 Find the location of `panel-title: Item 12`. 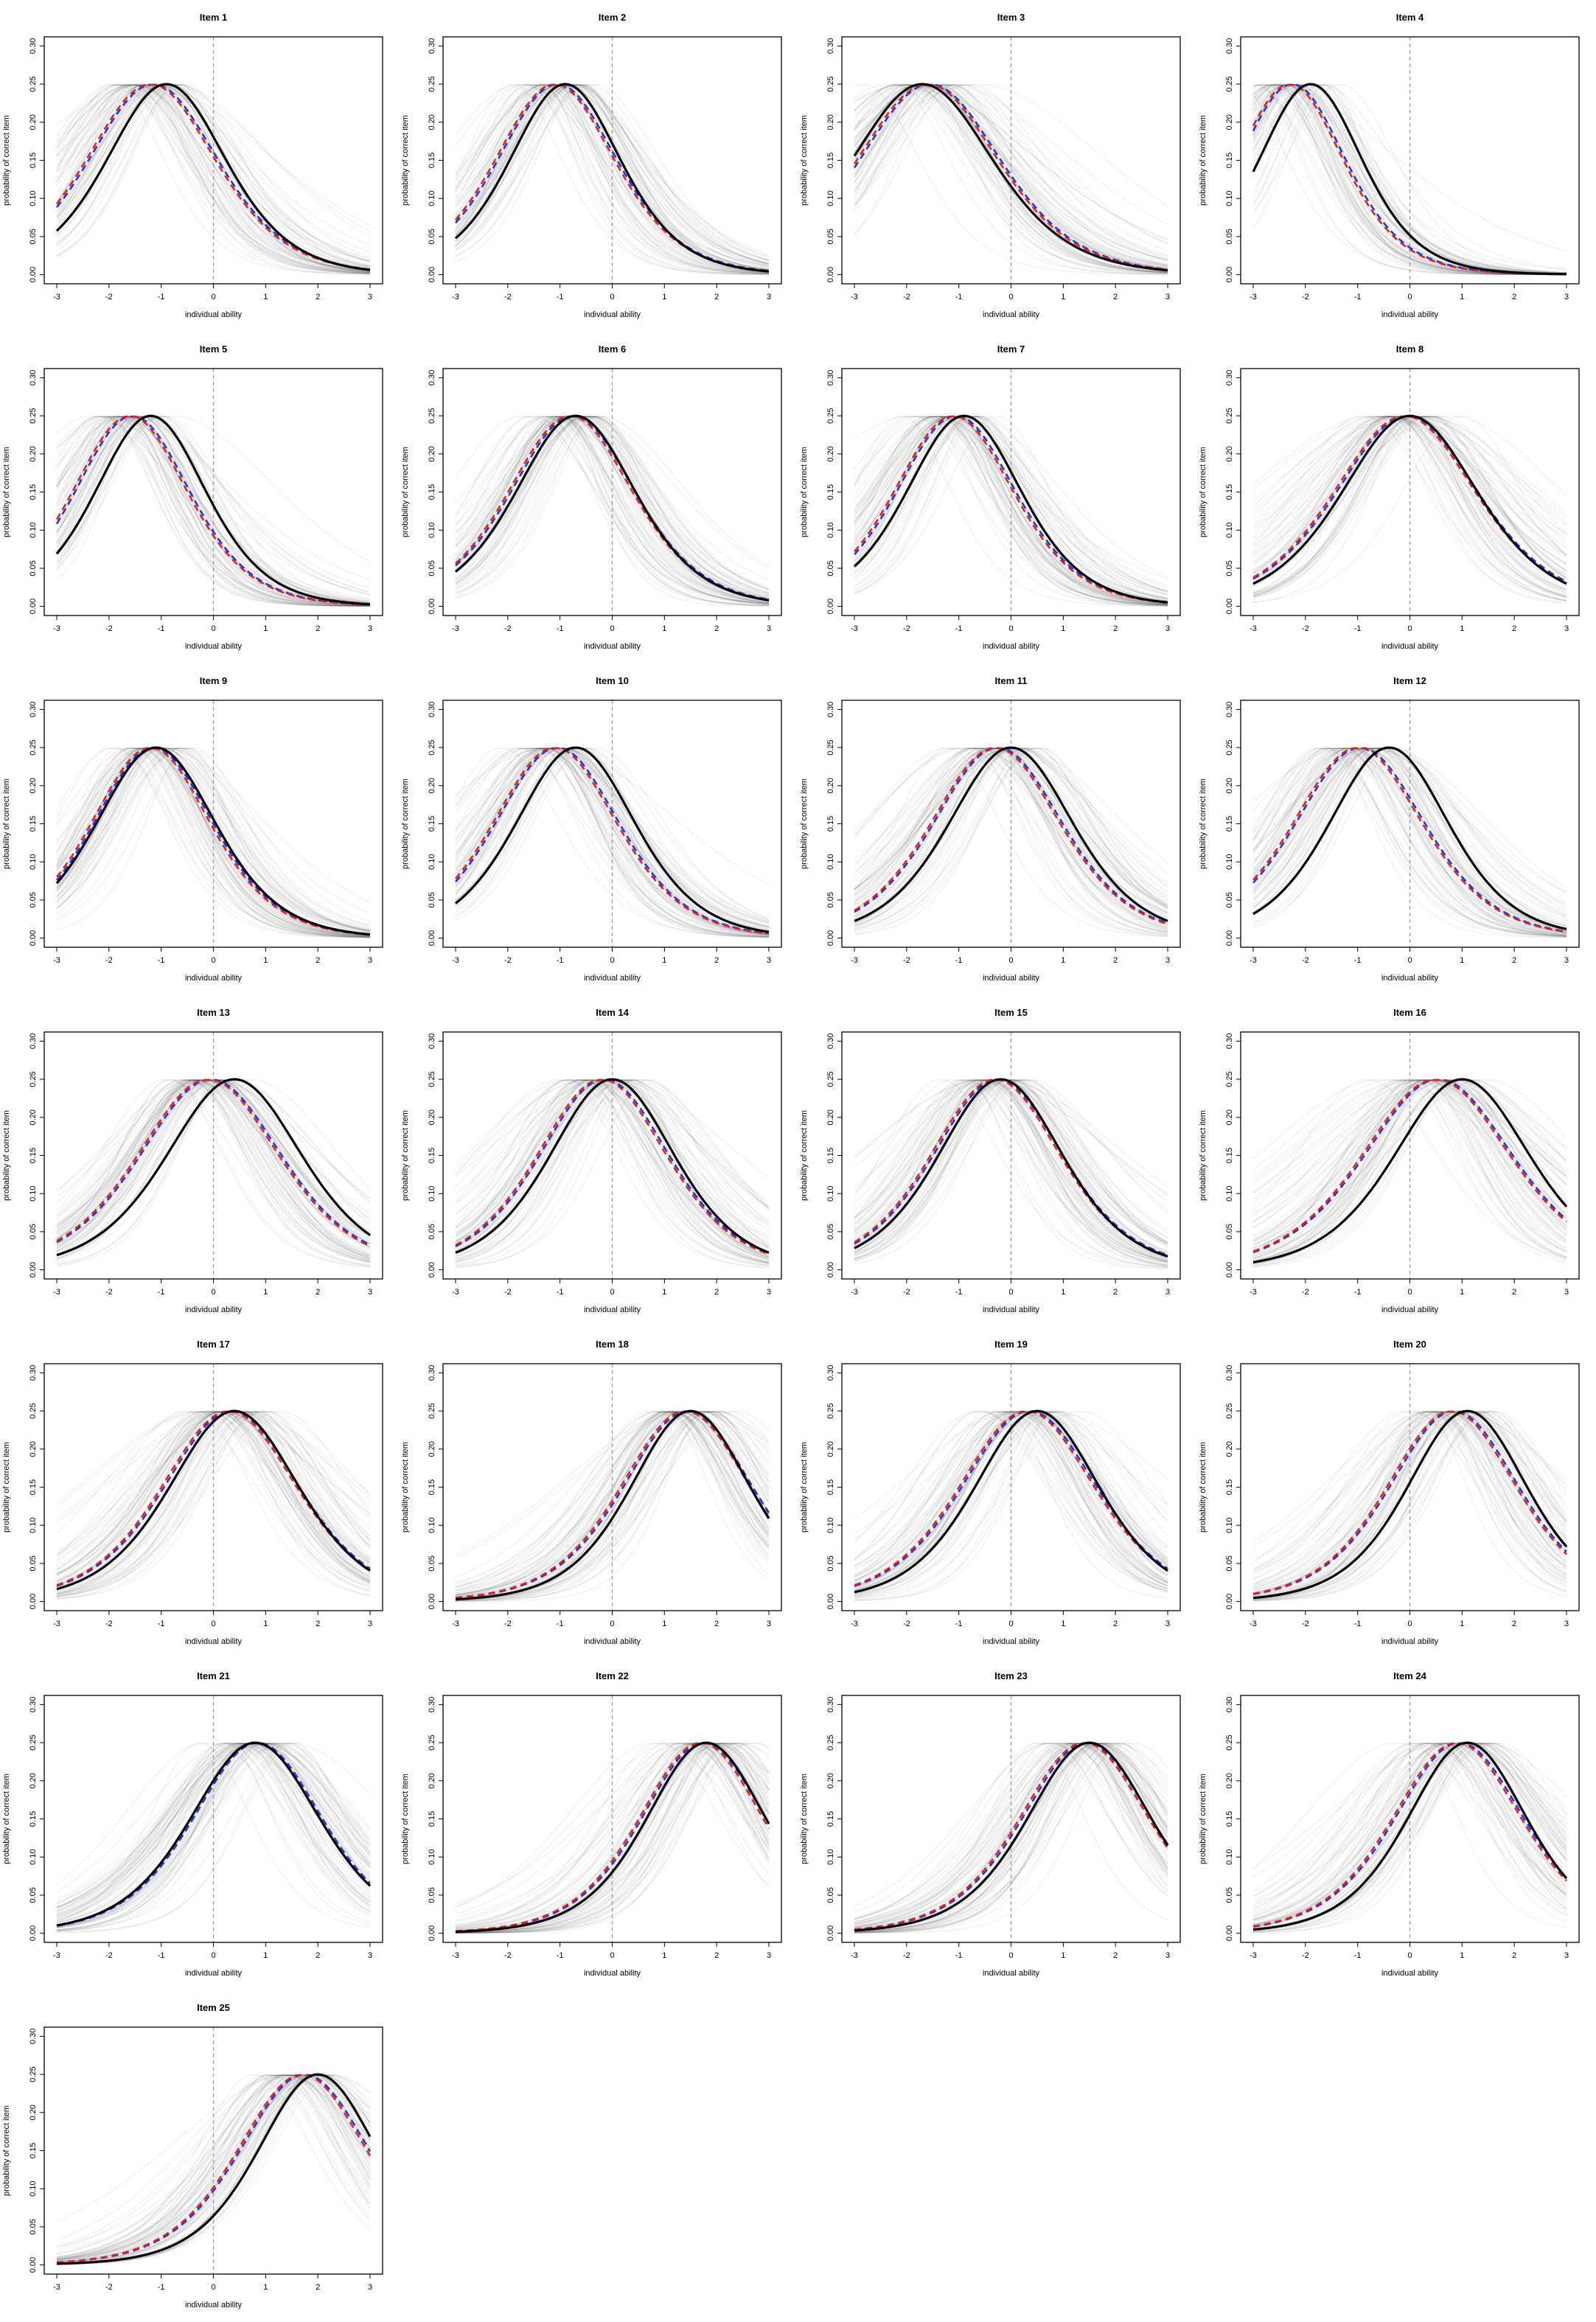

panel-title: Item 12 is located at coordinates (1410, 680).